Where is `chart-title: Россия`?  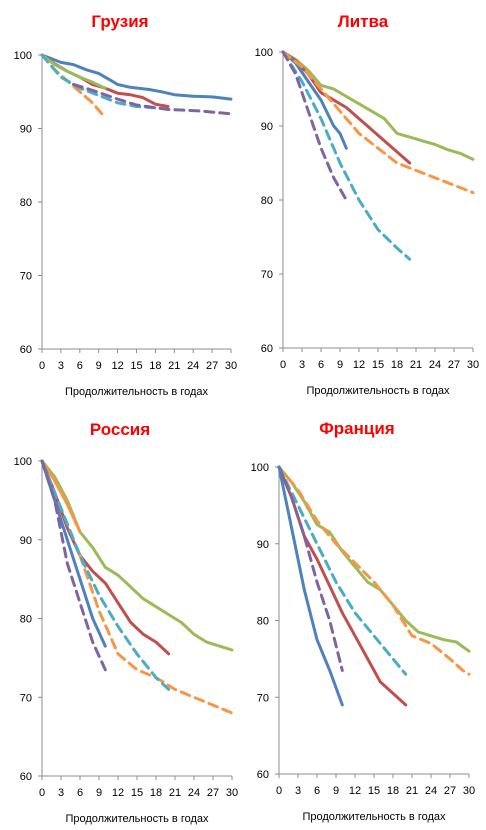
chart-title: Россия is located at coordinates (120, 429).